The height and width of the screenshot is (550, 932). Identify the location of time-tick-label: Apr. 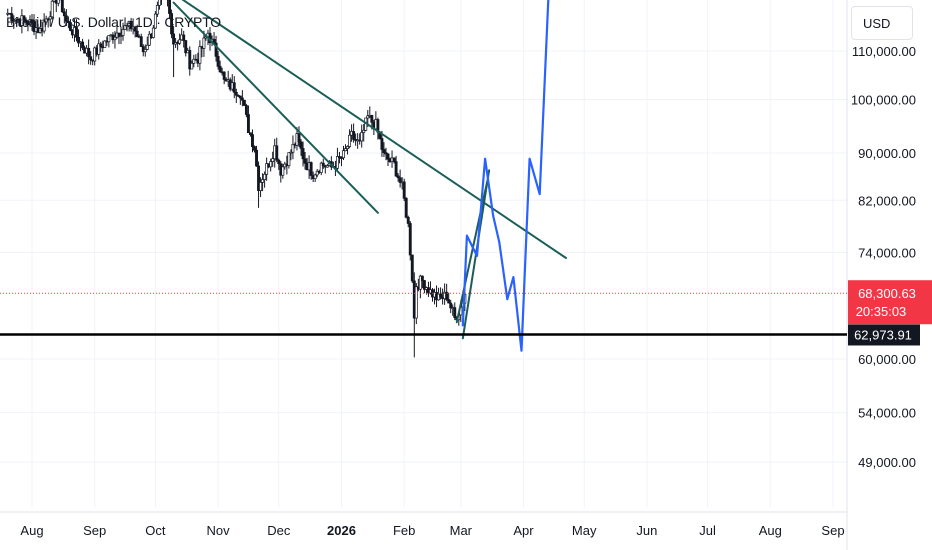
(523, 530).